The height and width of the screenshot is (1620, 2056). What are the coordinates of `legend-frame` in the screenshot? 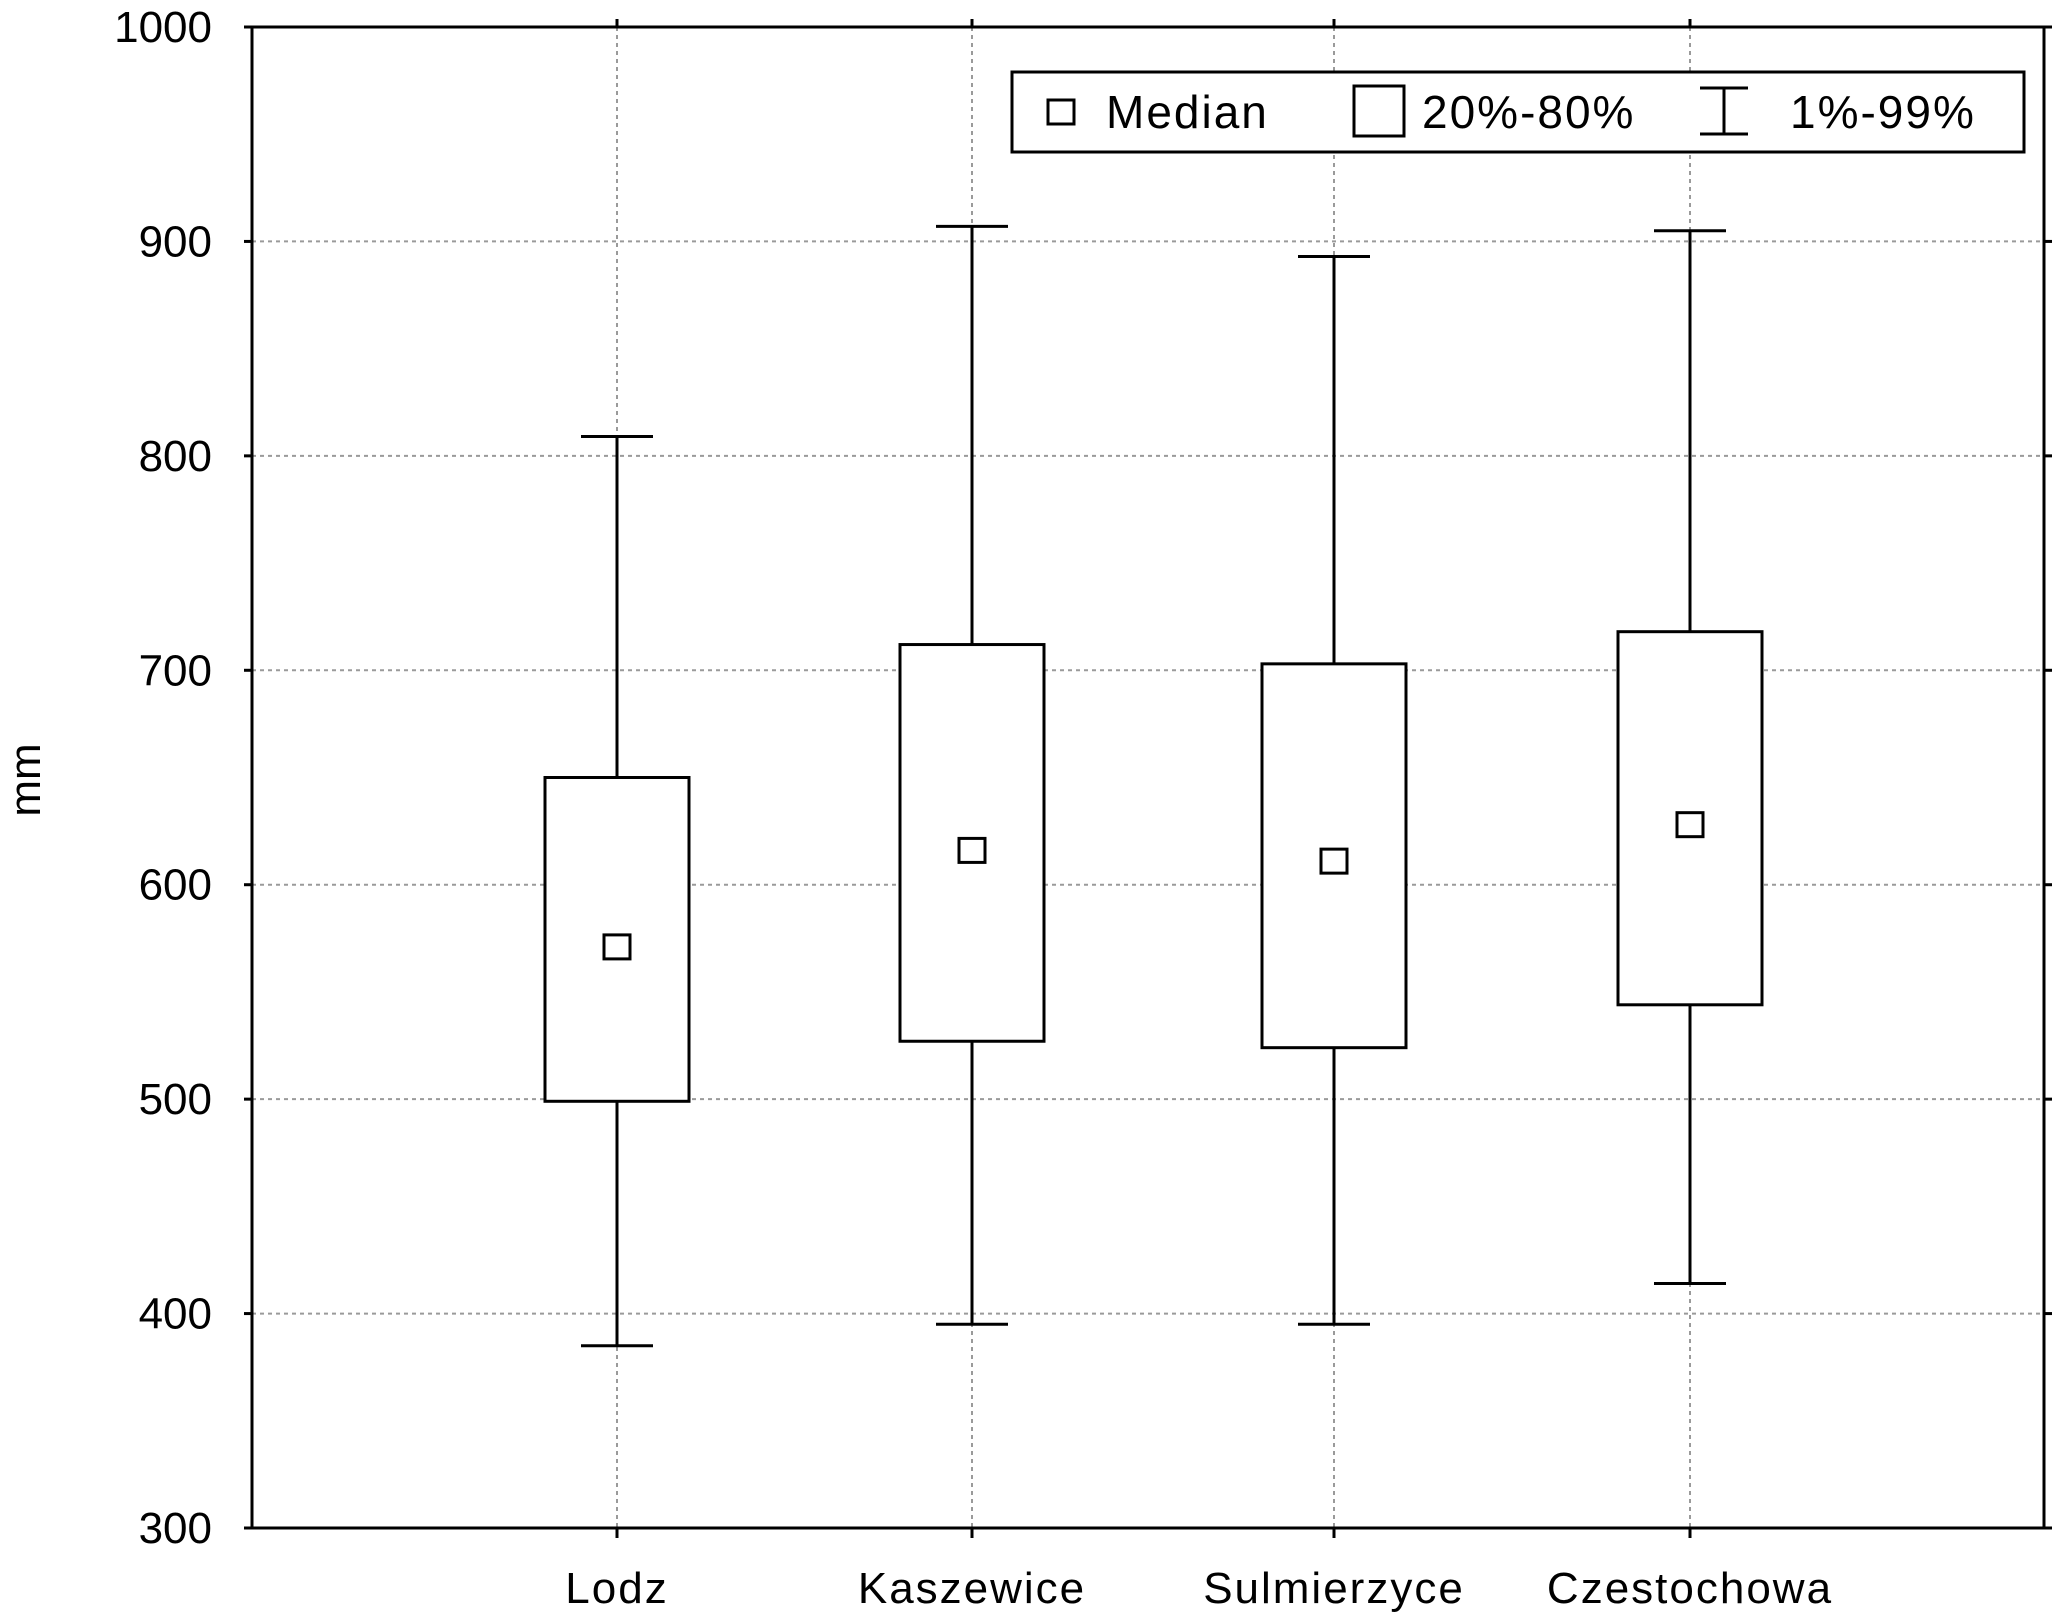 It's located at (1518, 112).